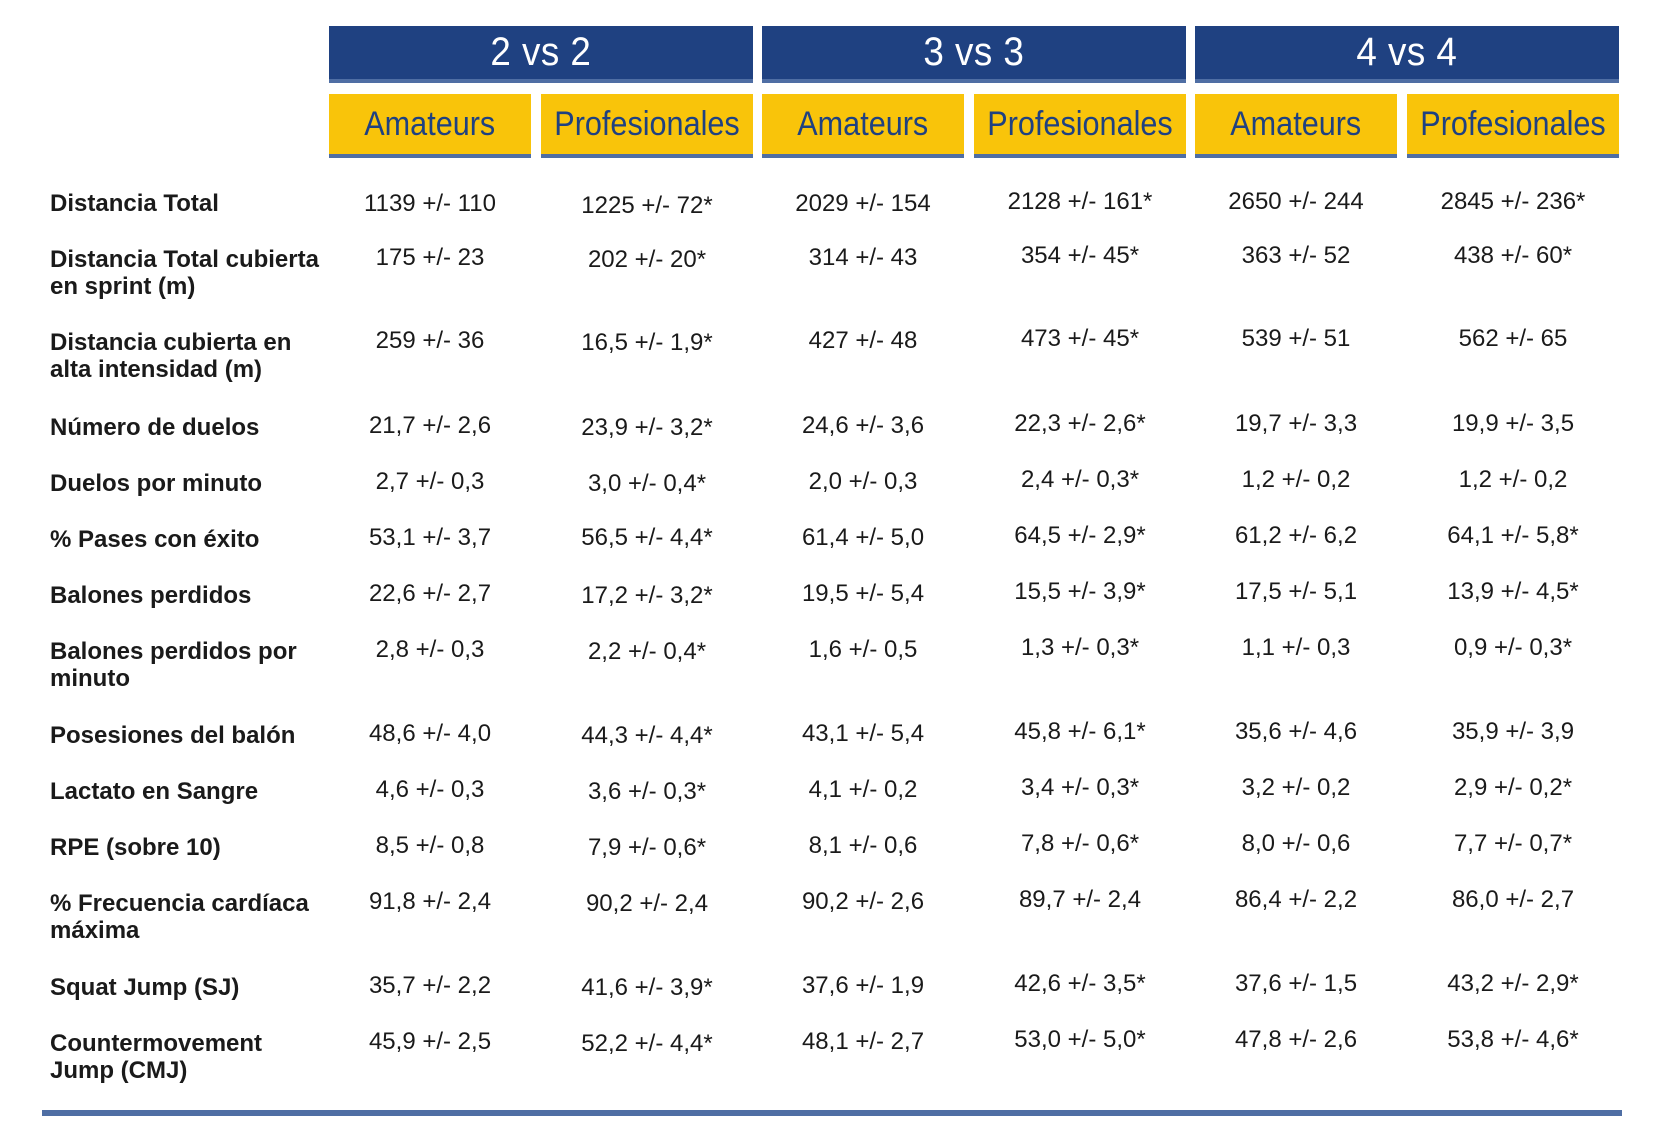  I want to click on cell-3vs3-profesionales: 42,6 +/- 3,5*, so click(1080, 983).